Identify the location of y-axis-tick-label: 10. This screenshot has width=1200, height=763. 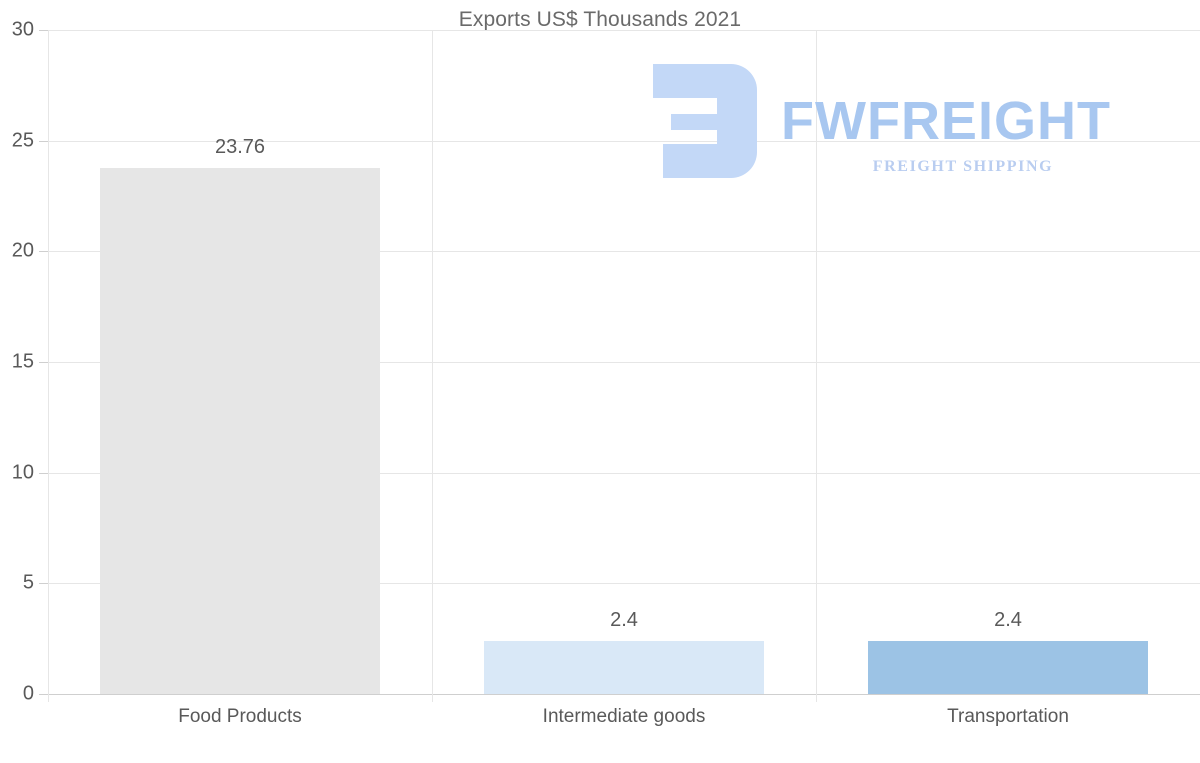
(22, 472).